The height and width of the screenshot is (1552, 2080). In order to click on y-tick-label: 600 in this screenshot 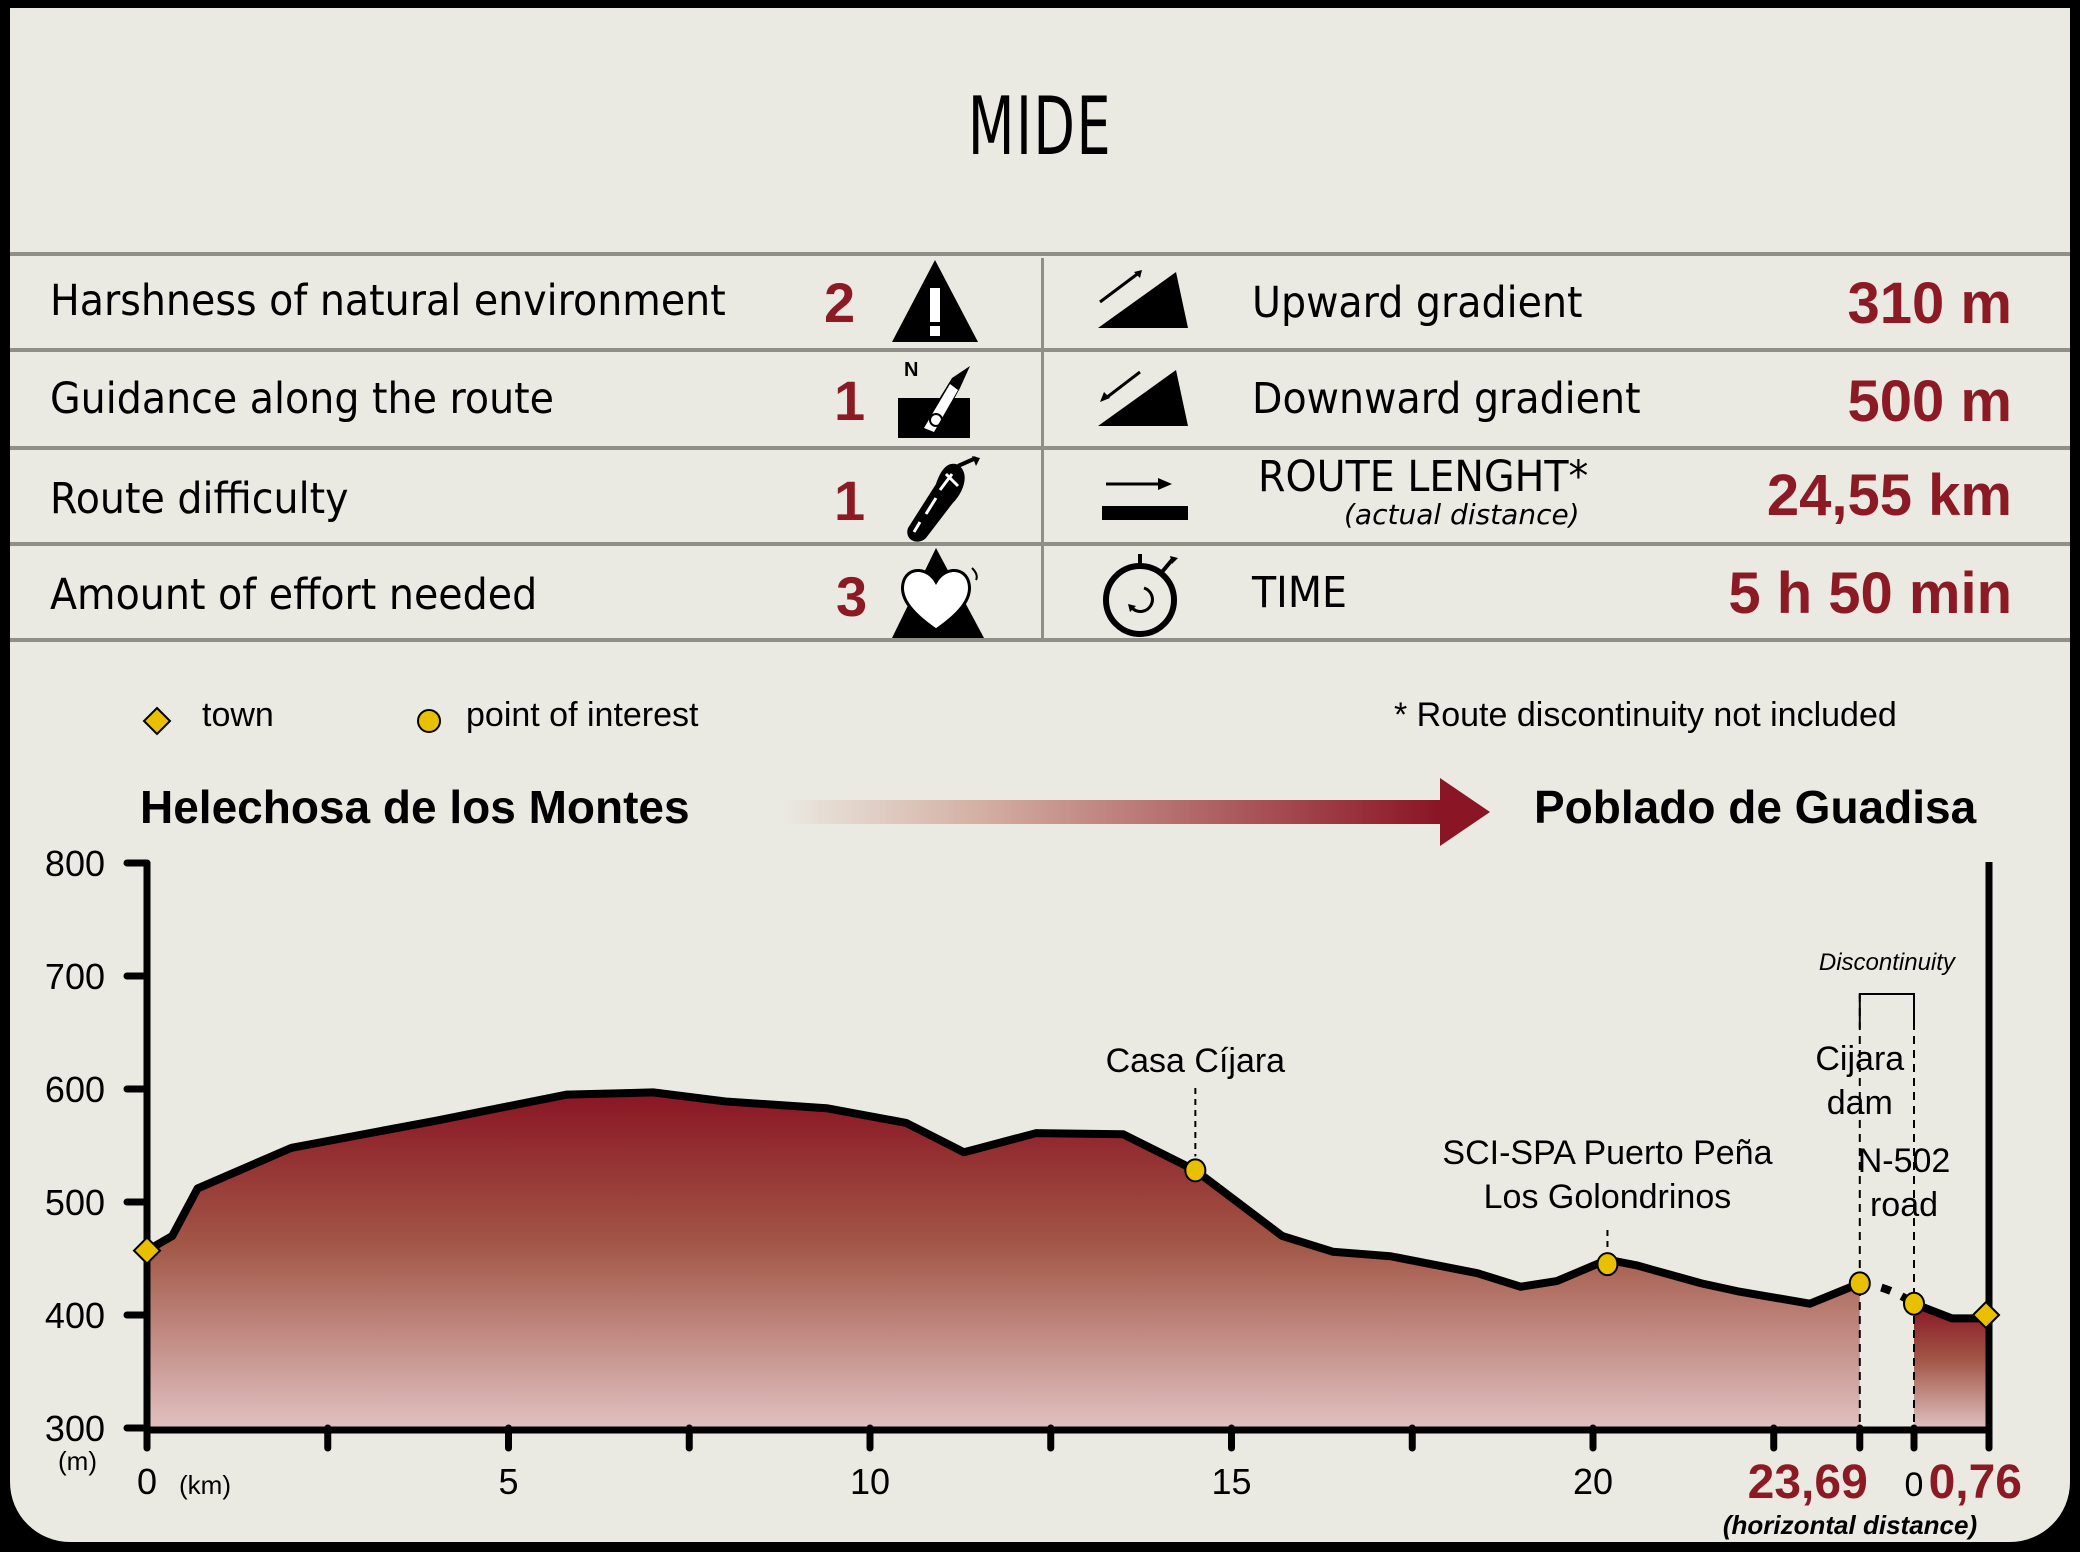, I will do `click(75, 1089)`.